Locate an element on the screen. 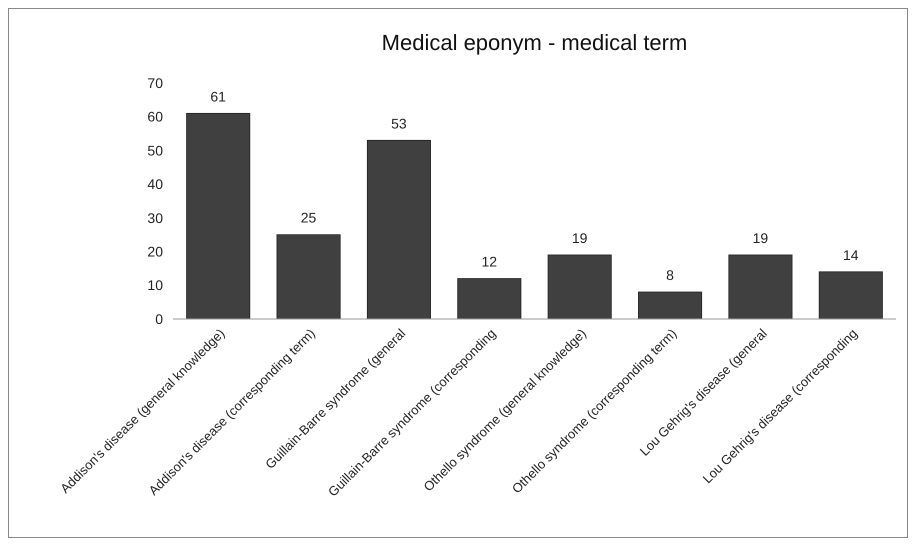  data-label: 14 is located at coordinates (851, 254).